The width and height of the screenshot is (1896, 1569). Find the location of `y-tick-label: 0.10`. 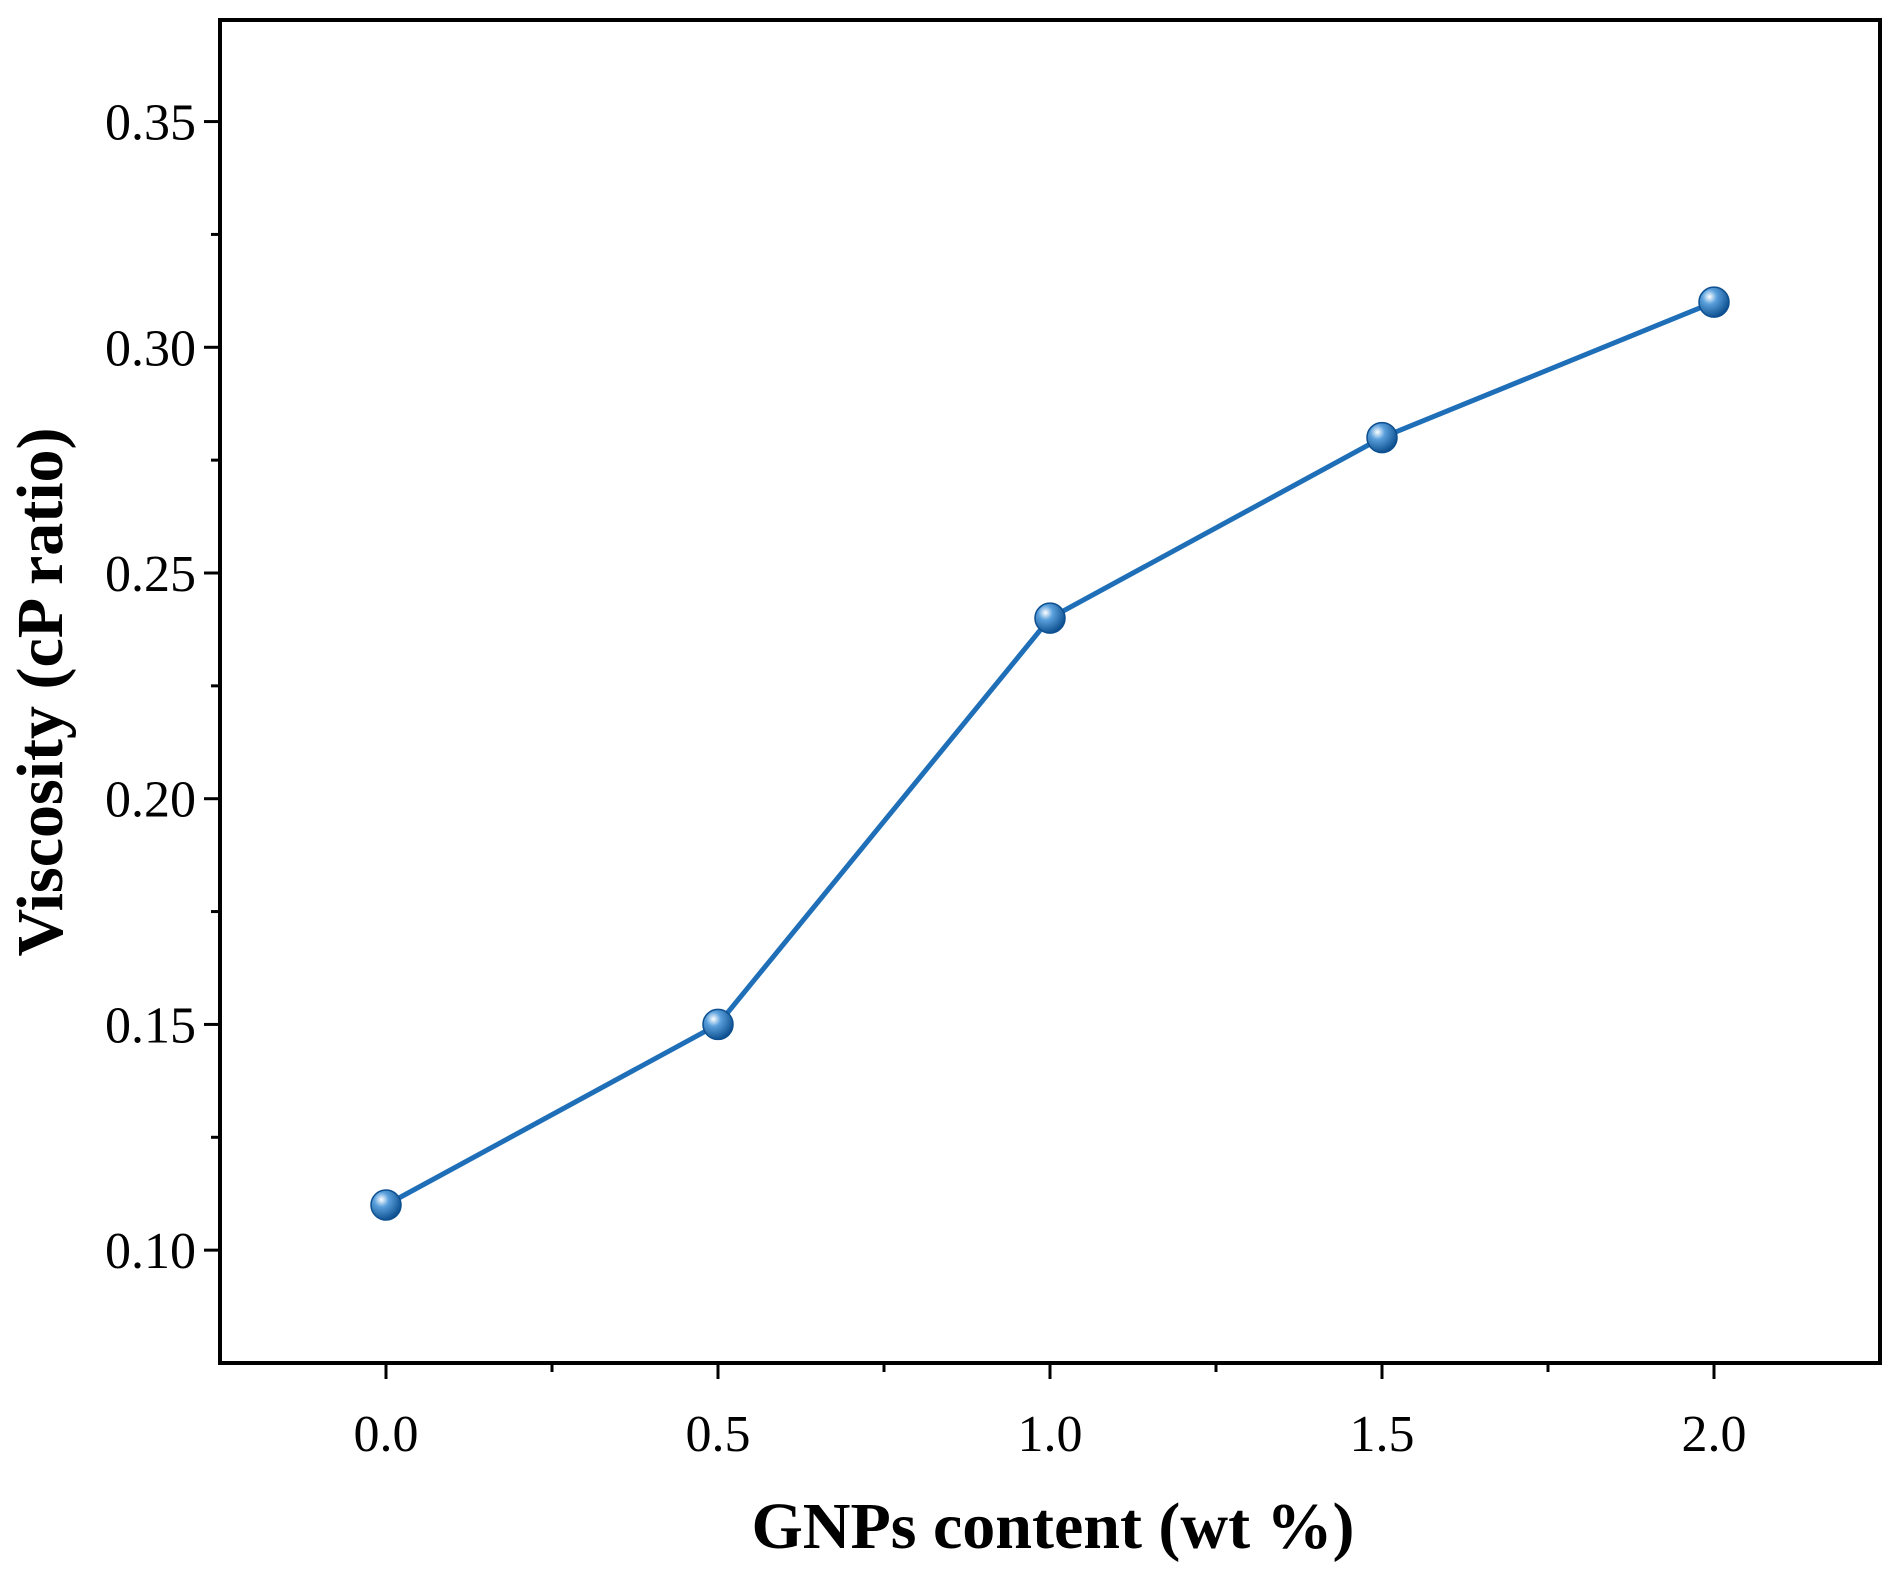

y-tick-label: 0.10 is located at coordinates (150, 1251).